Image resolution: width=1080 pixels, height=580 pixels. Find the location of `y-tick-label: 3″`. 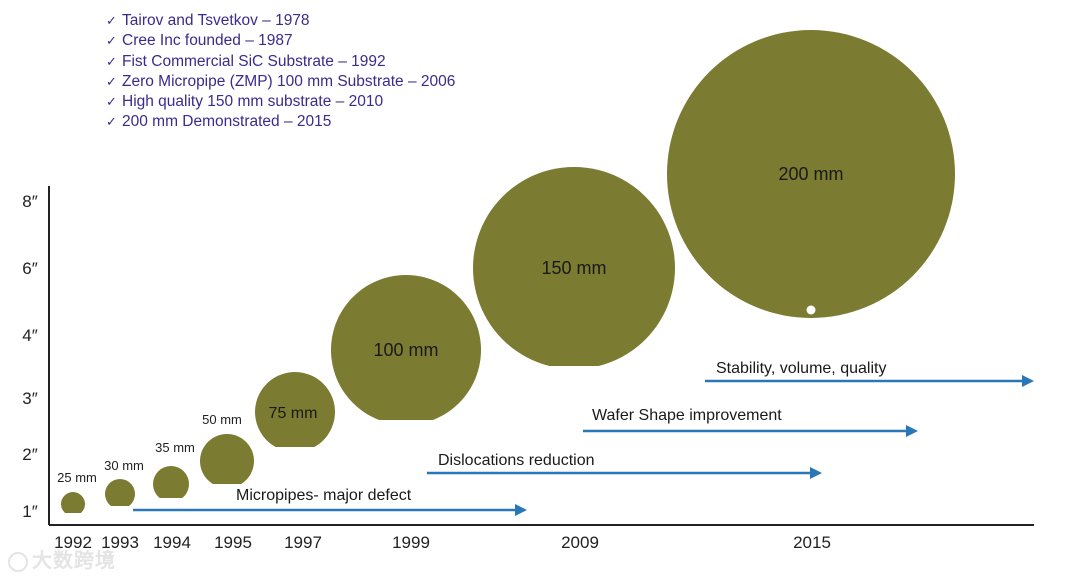

y-tick-label: 3″ is located at coordinates (29, 398).